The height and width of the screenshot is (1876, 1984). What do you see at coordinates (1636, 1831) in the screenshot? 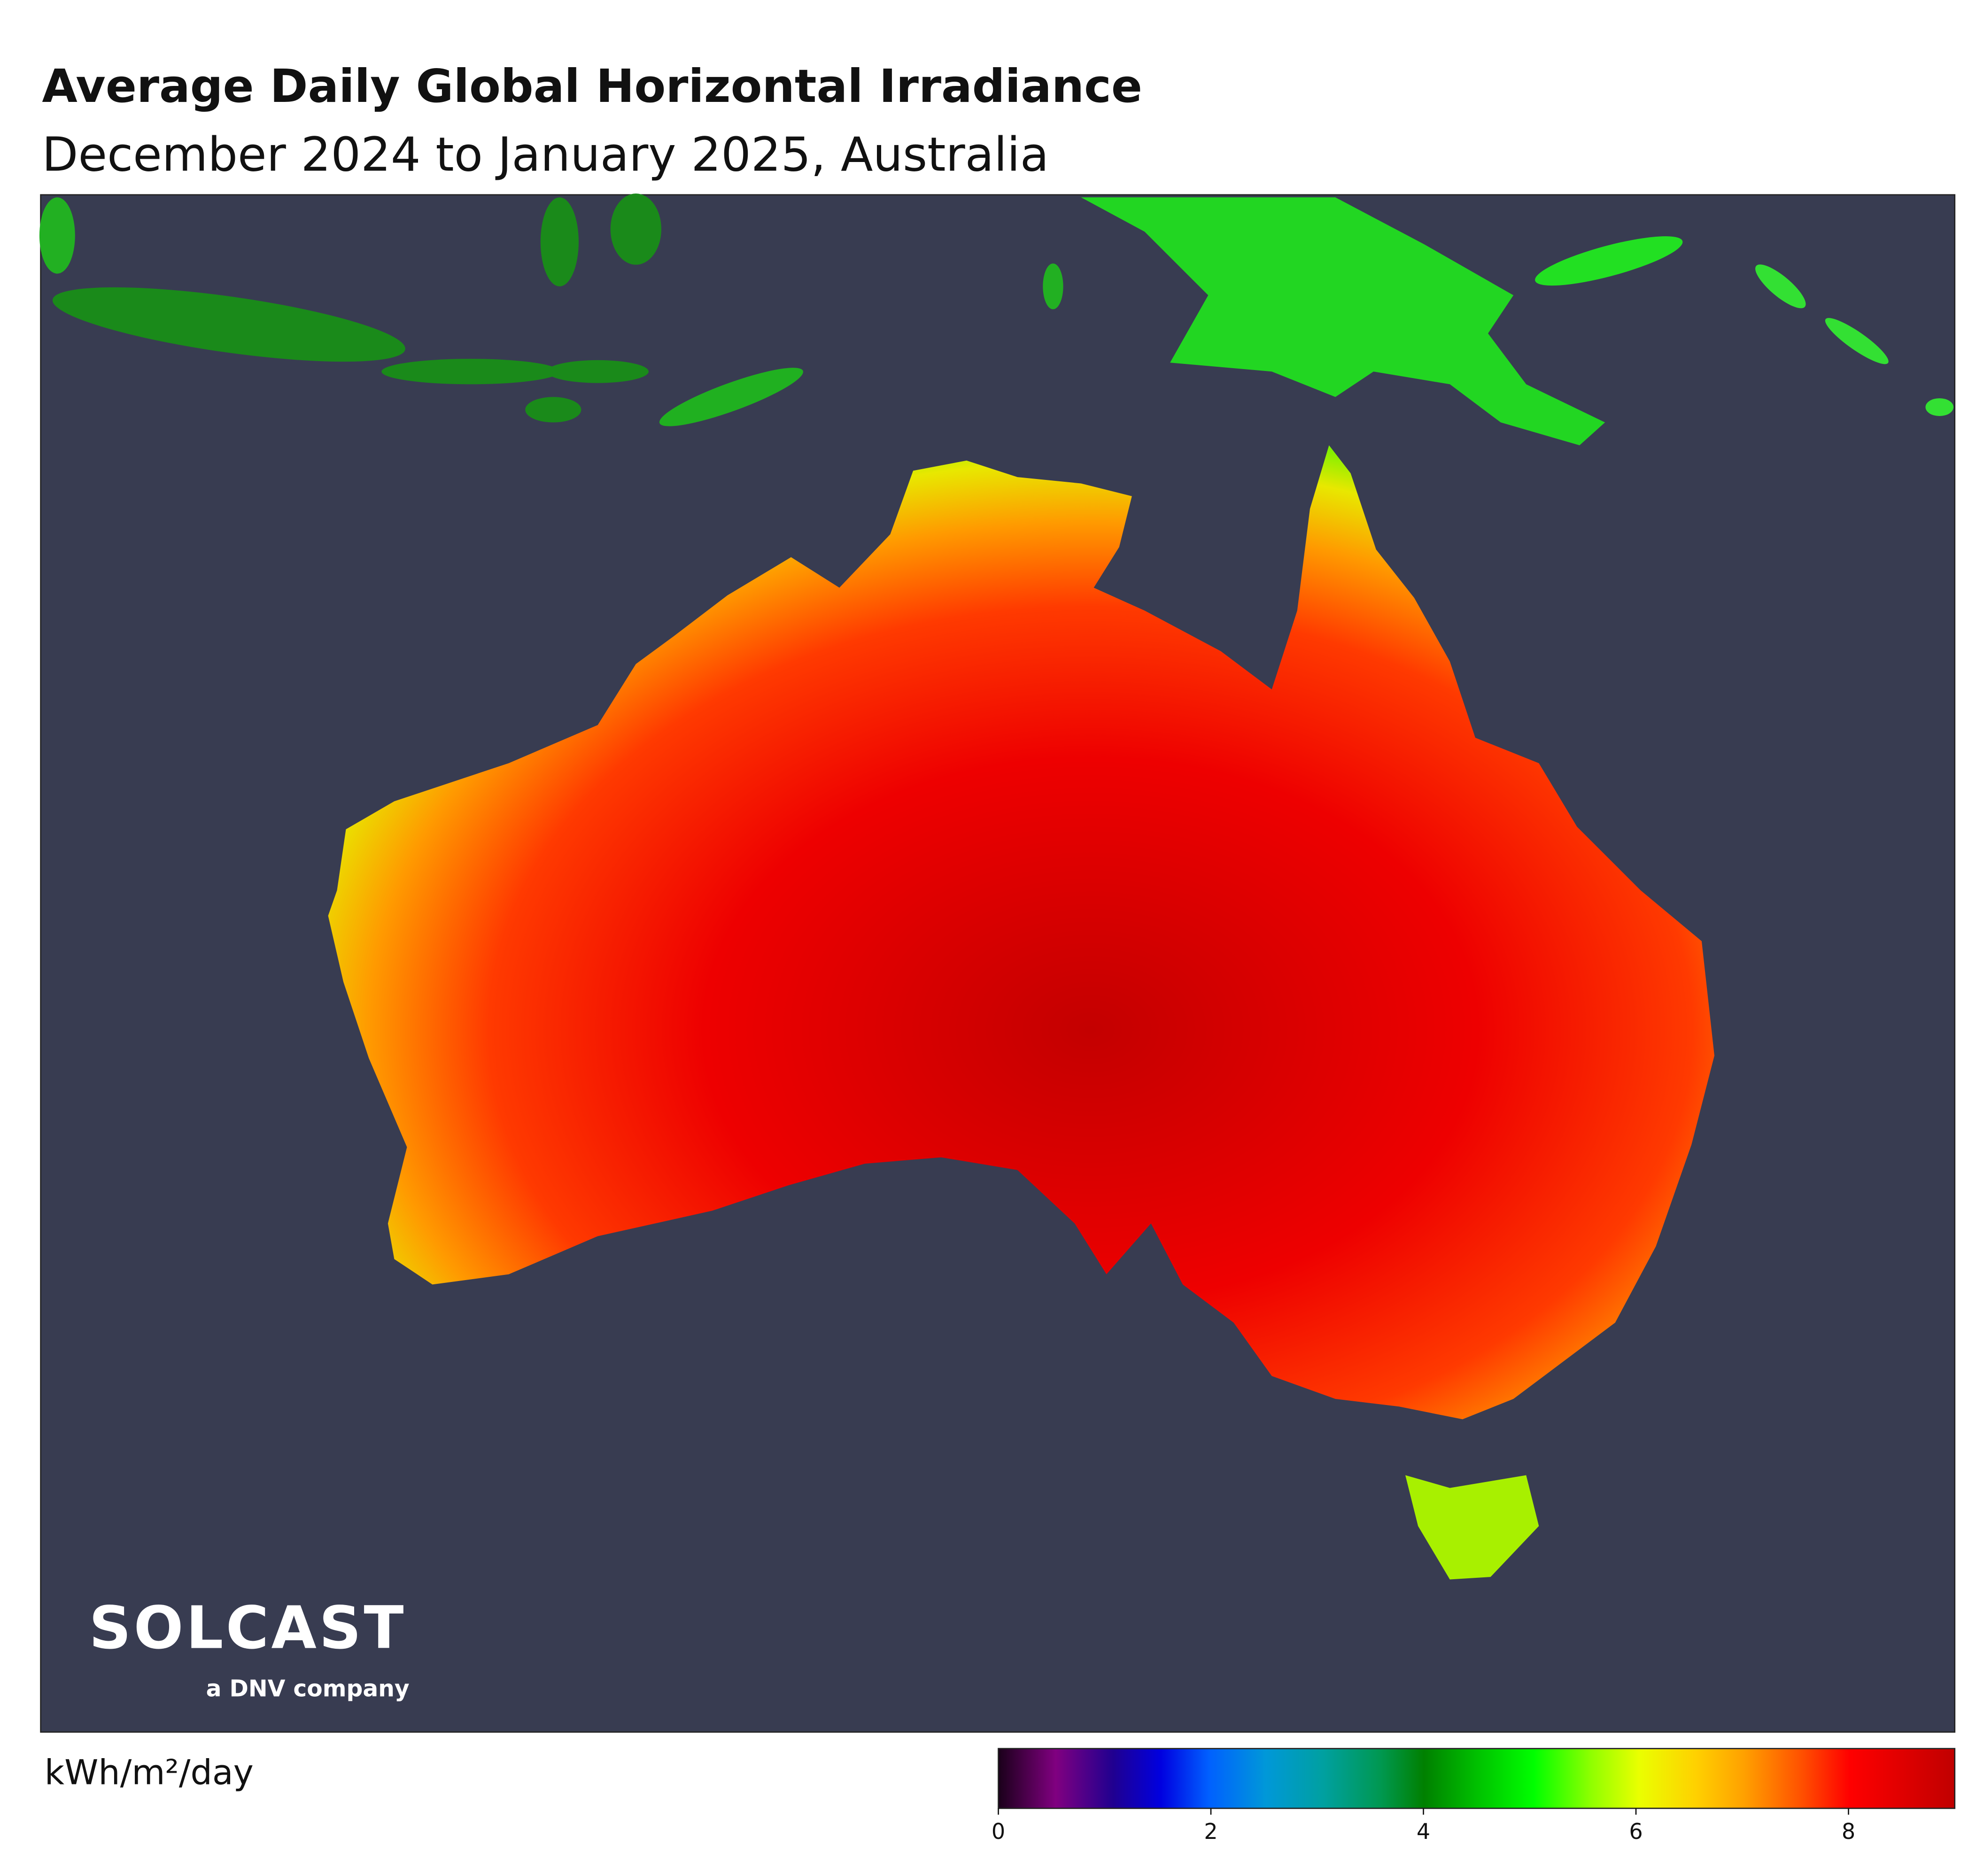
I see `tick-label: 6` at bounding box center [1636, 1831].